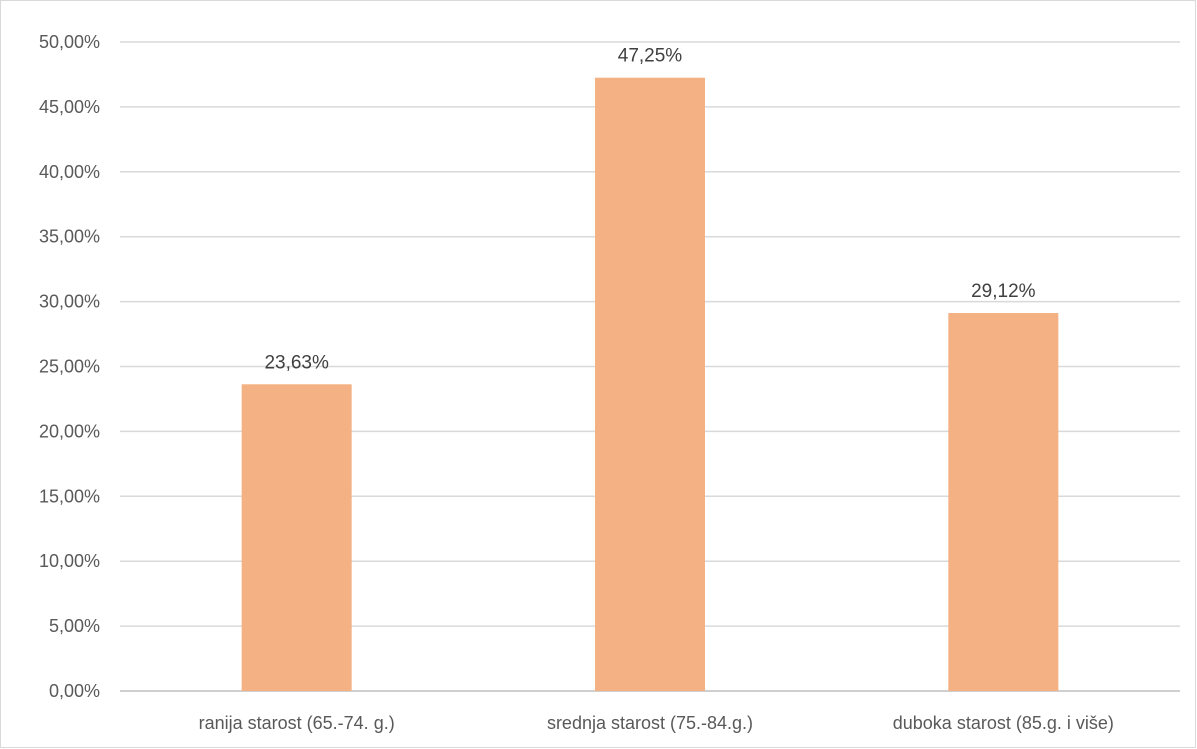 The width and height of the screenshot is (1197, 749). What do you see at coordinates (1003, 291) in the screenshot?
I see `data-label: 29,12%` at bounding box center [1003, 291].